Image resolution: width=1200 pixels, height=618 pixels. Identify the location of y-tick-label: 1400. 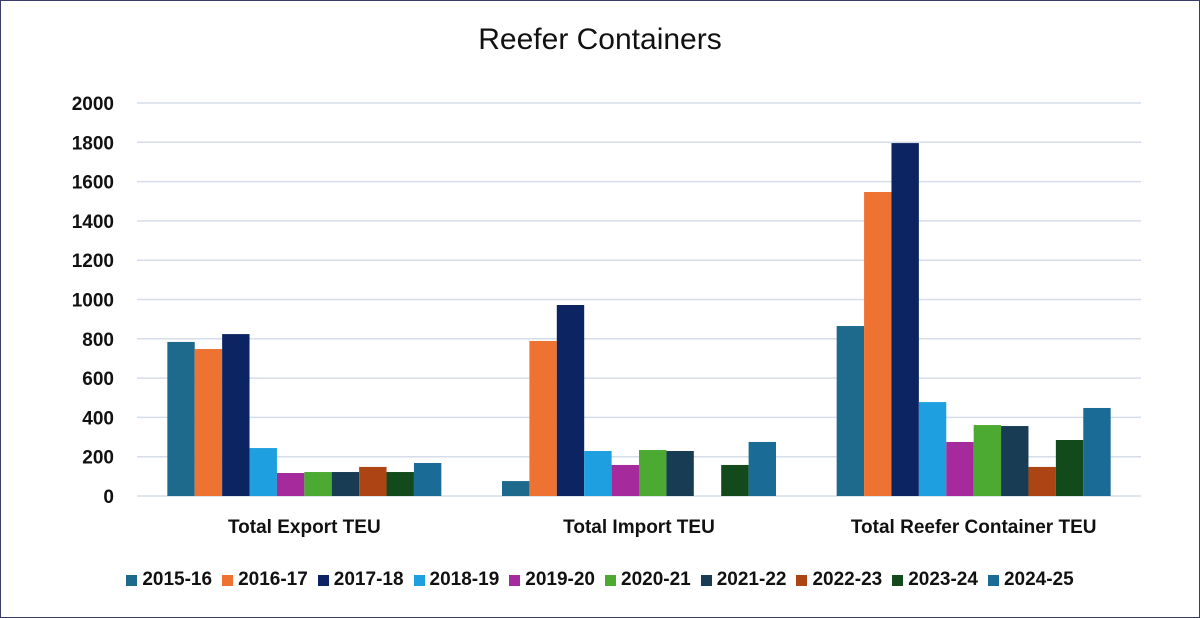
(93, 222).